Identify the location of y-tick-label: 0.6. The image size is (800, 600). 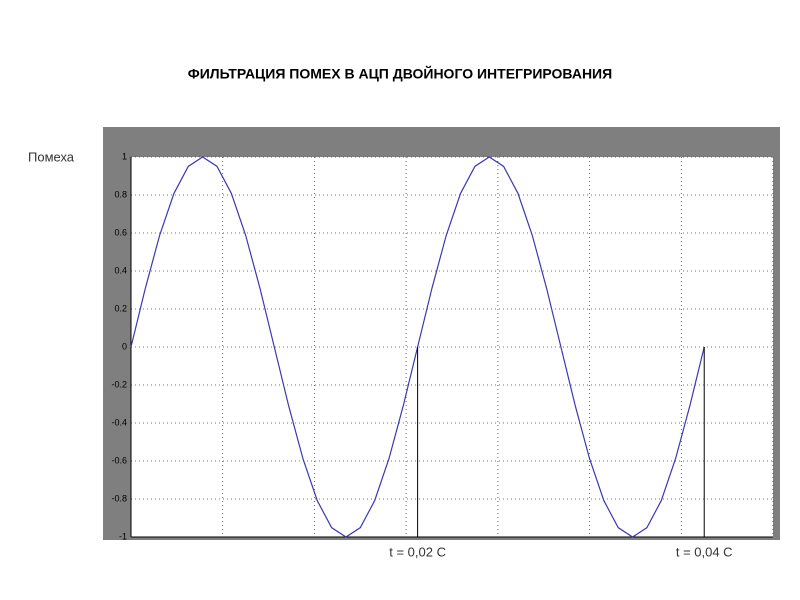
(120, 232).